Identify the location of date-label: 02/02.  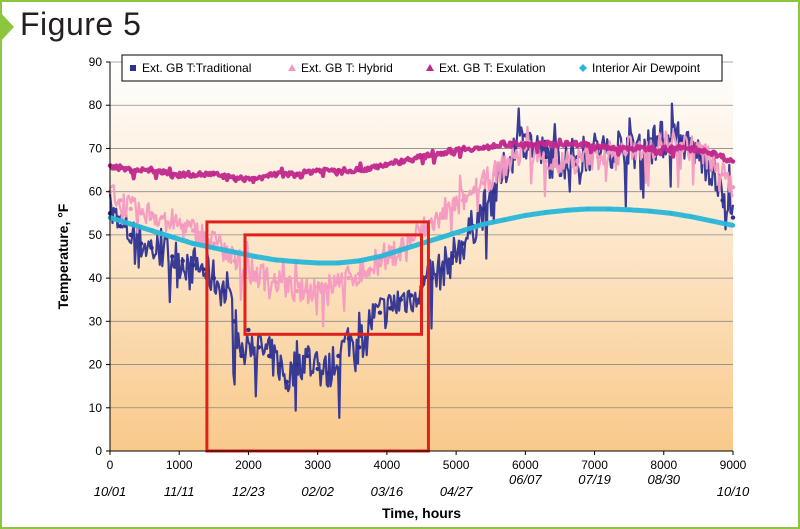
(317, 491).